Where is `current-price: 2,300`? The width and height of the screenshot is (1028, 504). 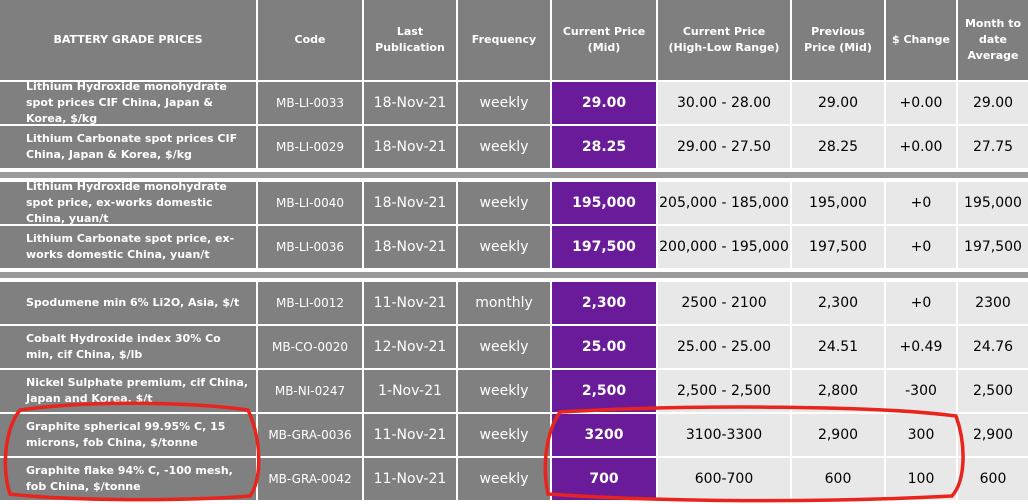 current-price: 2,300 is located at coordinates (604, 303).